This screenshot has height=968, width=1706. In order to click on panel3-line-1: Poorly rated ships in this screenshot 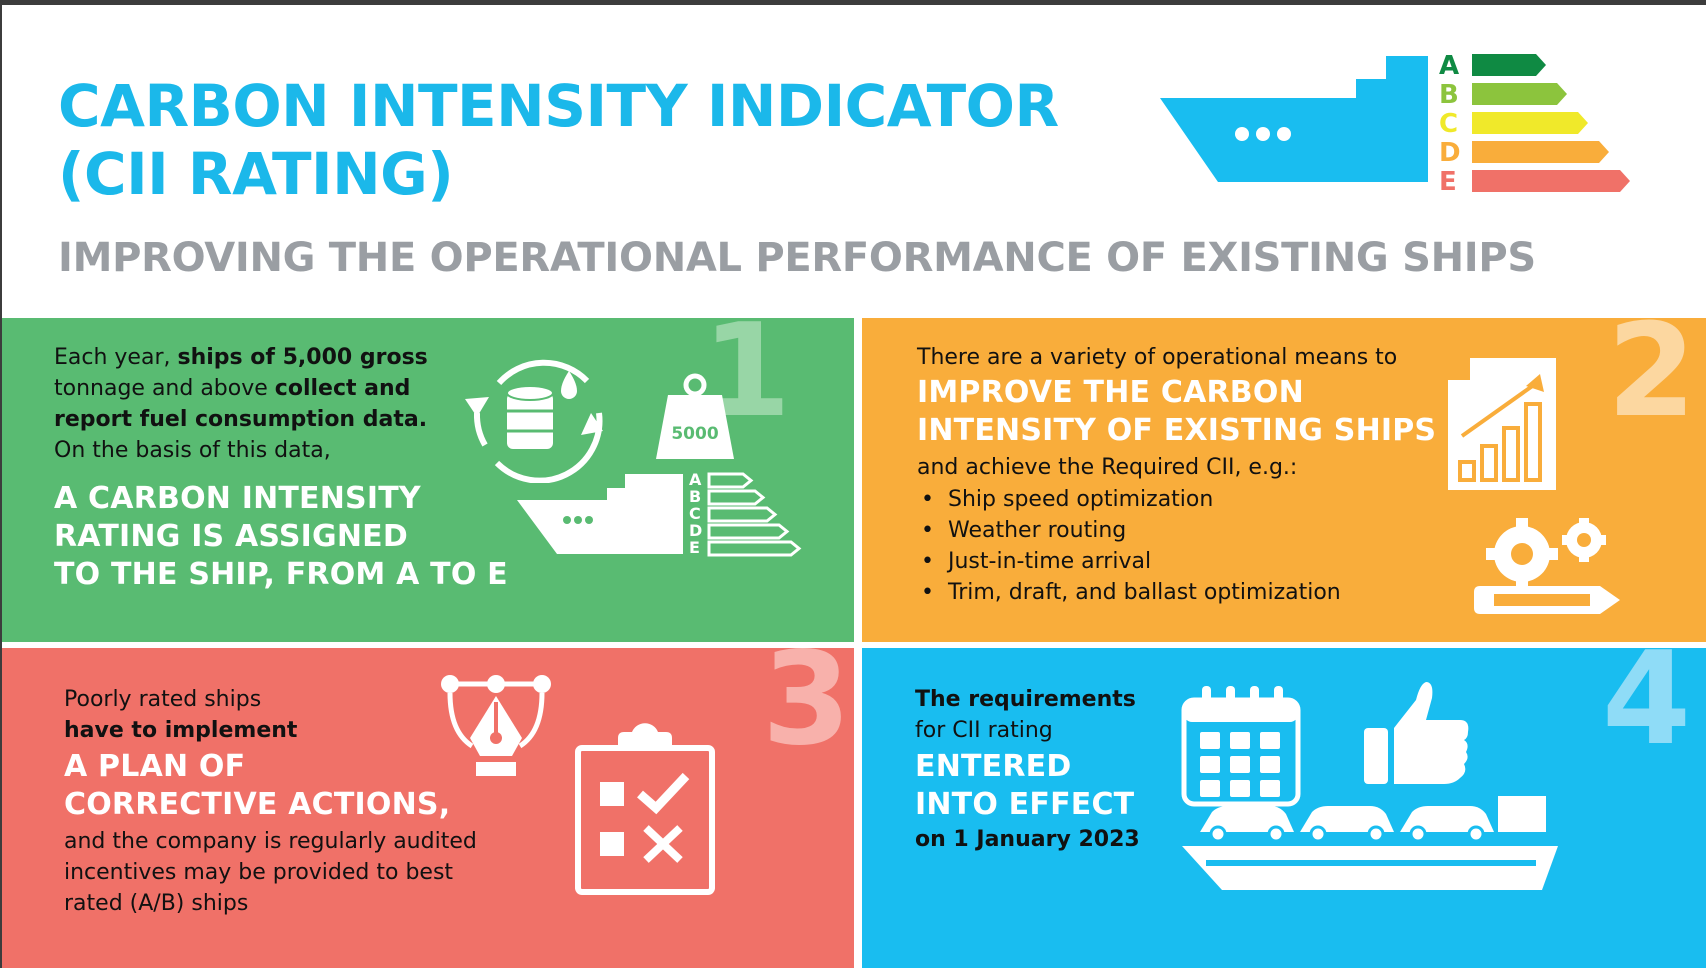, I will do `click(163, 699)`.